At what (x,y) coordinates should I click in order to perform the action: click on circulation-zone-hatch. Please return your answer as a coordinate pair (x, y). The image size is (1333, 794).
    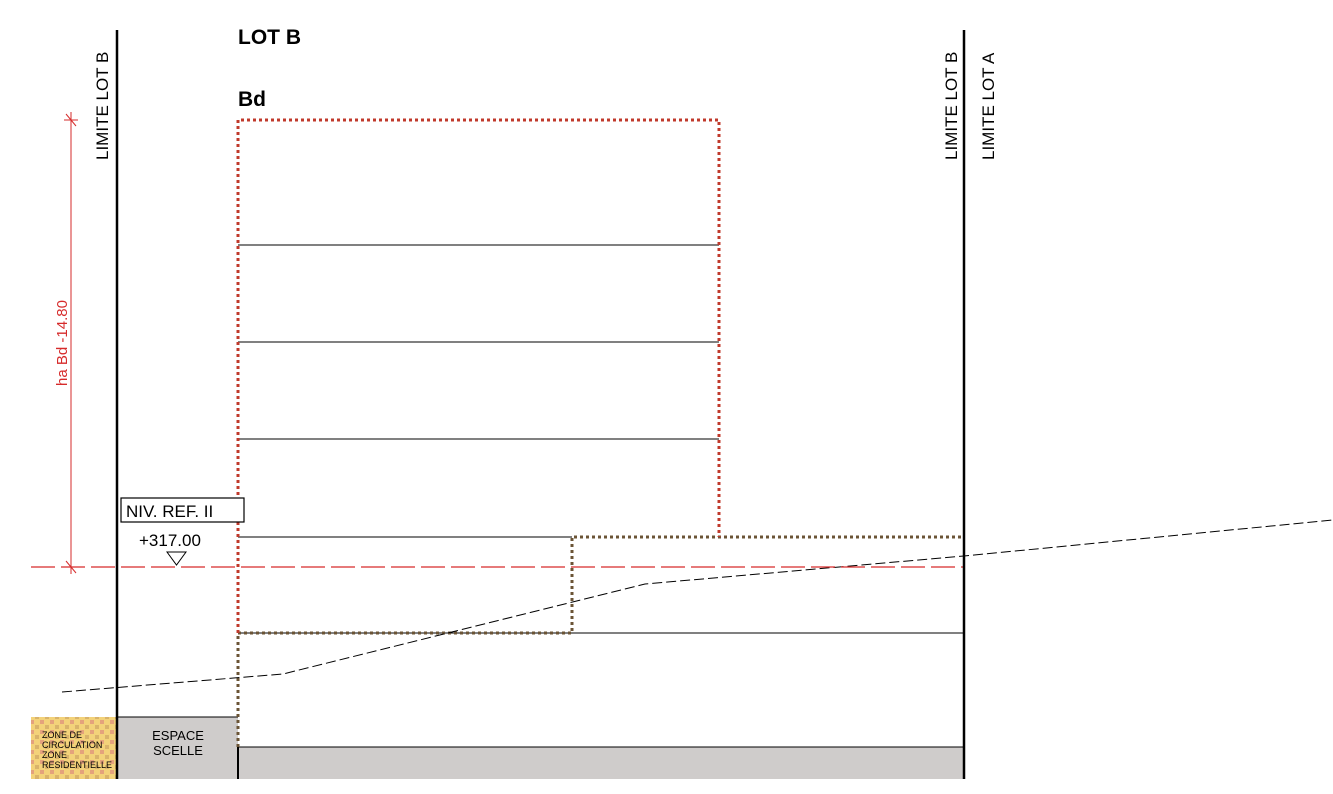
    Looking at the image, I should click on (74, 748).